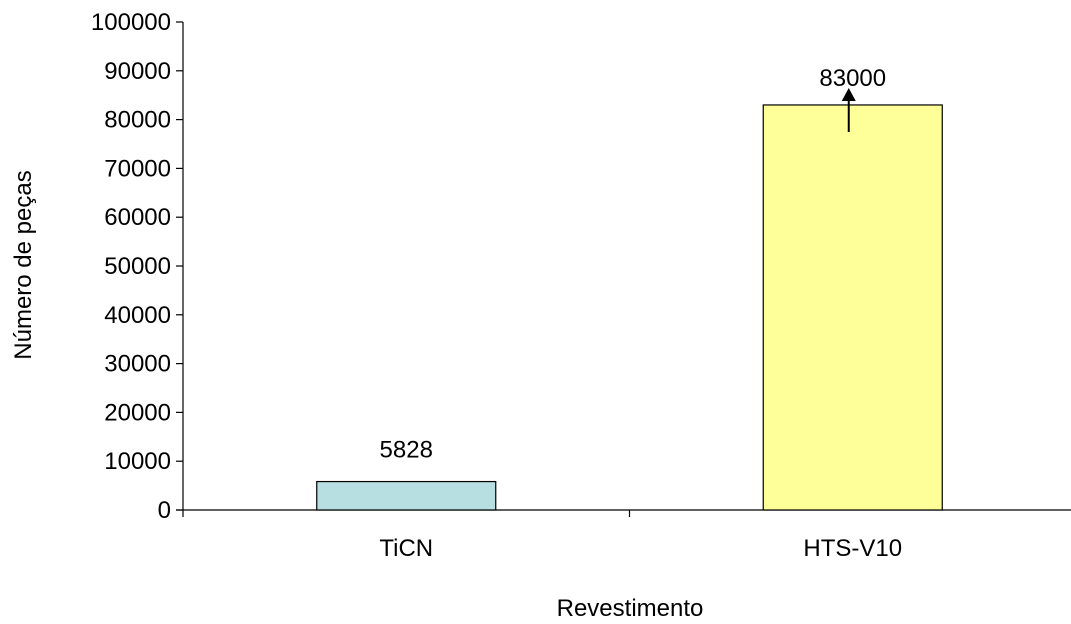 This screenshot has height=624, width=1071. What do you see at coordinates (137, 168) in the screenshot?
I see `y-tick-label: 70000` at bounding box center [137, 168].